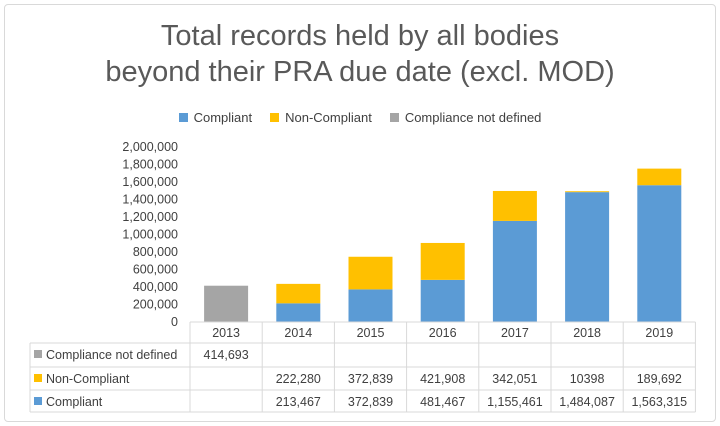  Describe the element at coordinates (659, 379) in the screenshot. I see `data-label: 189,692` at that location.